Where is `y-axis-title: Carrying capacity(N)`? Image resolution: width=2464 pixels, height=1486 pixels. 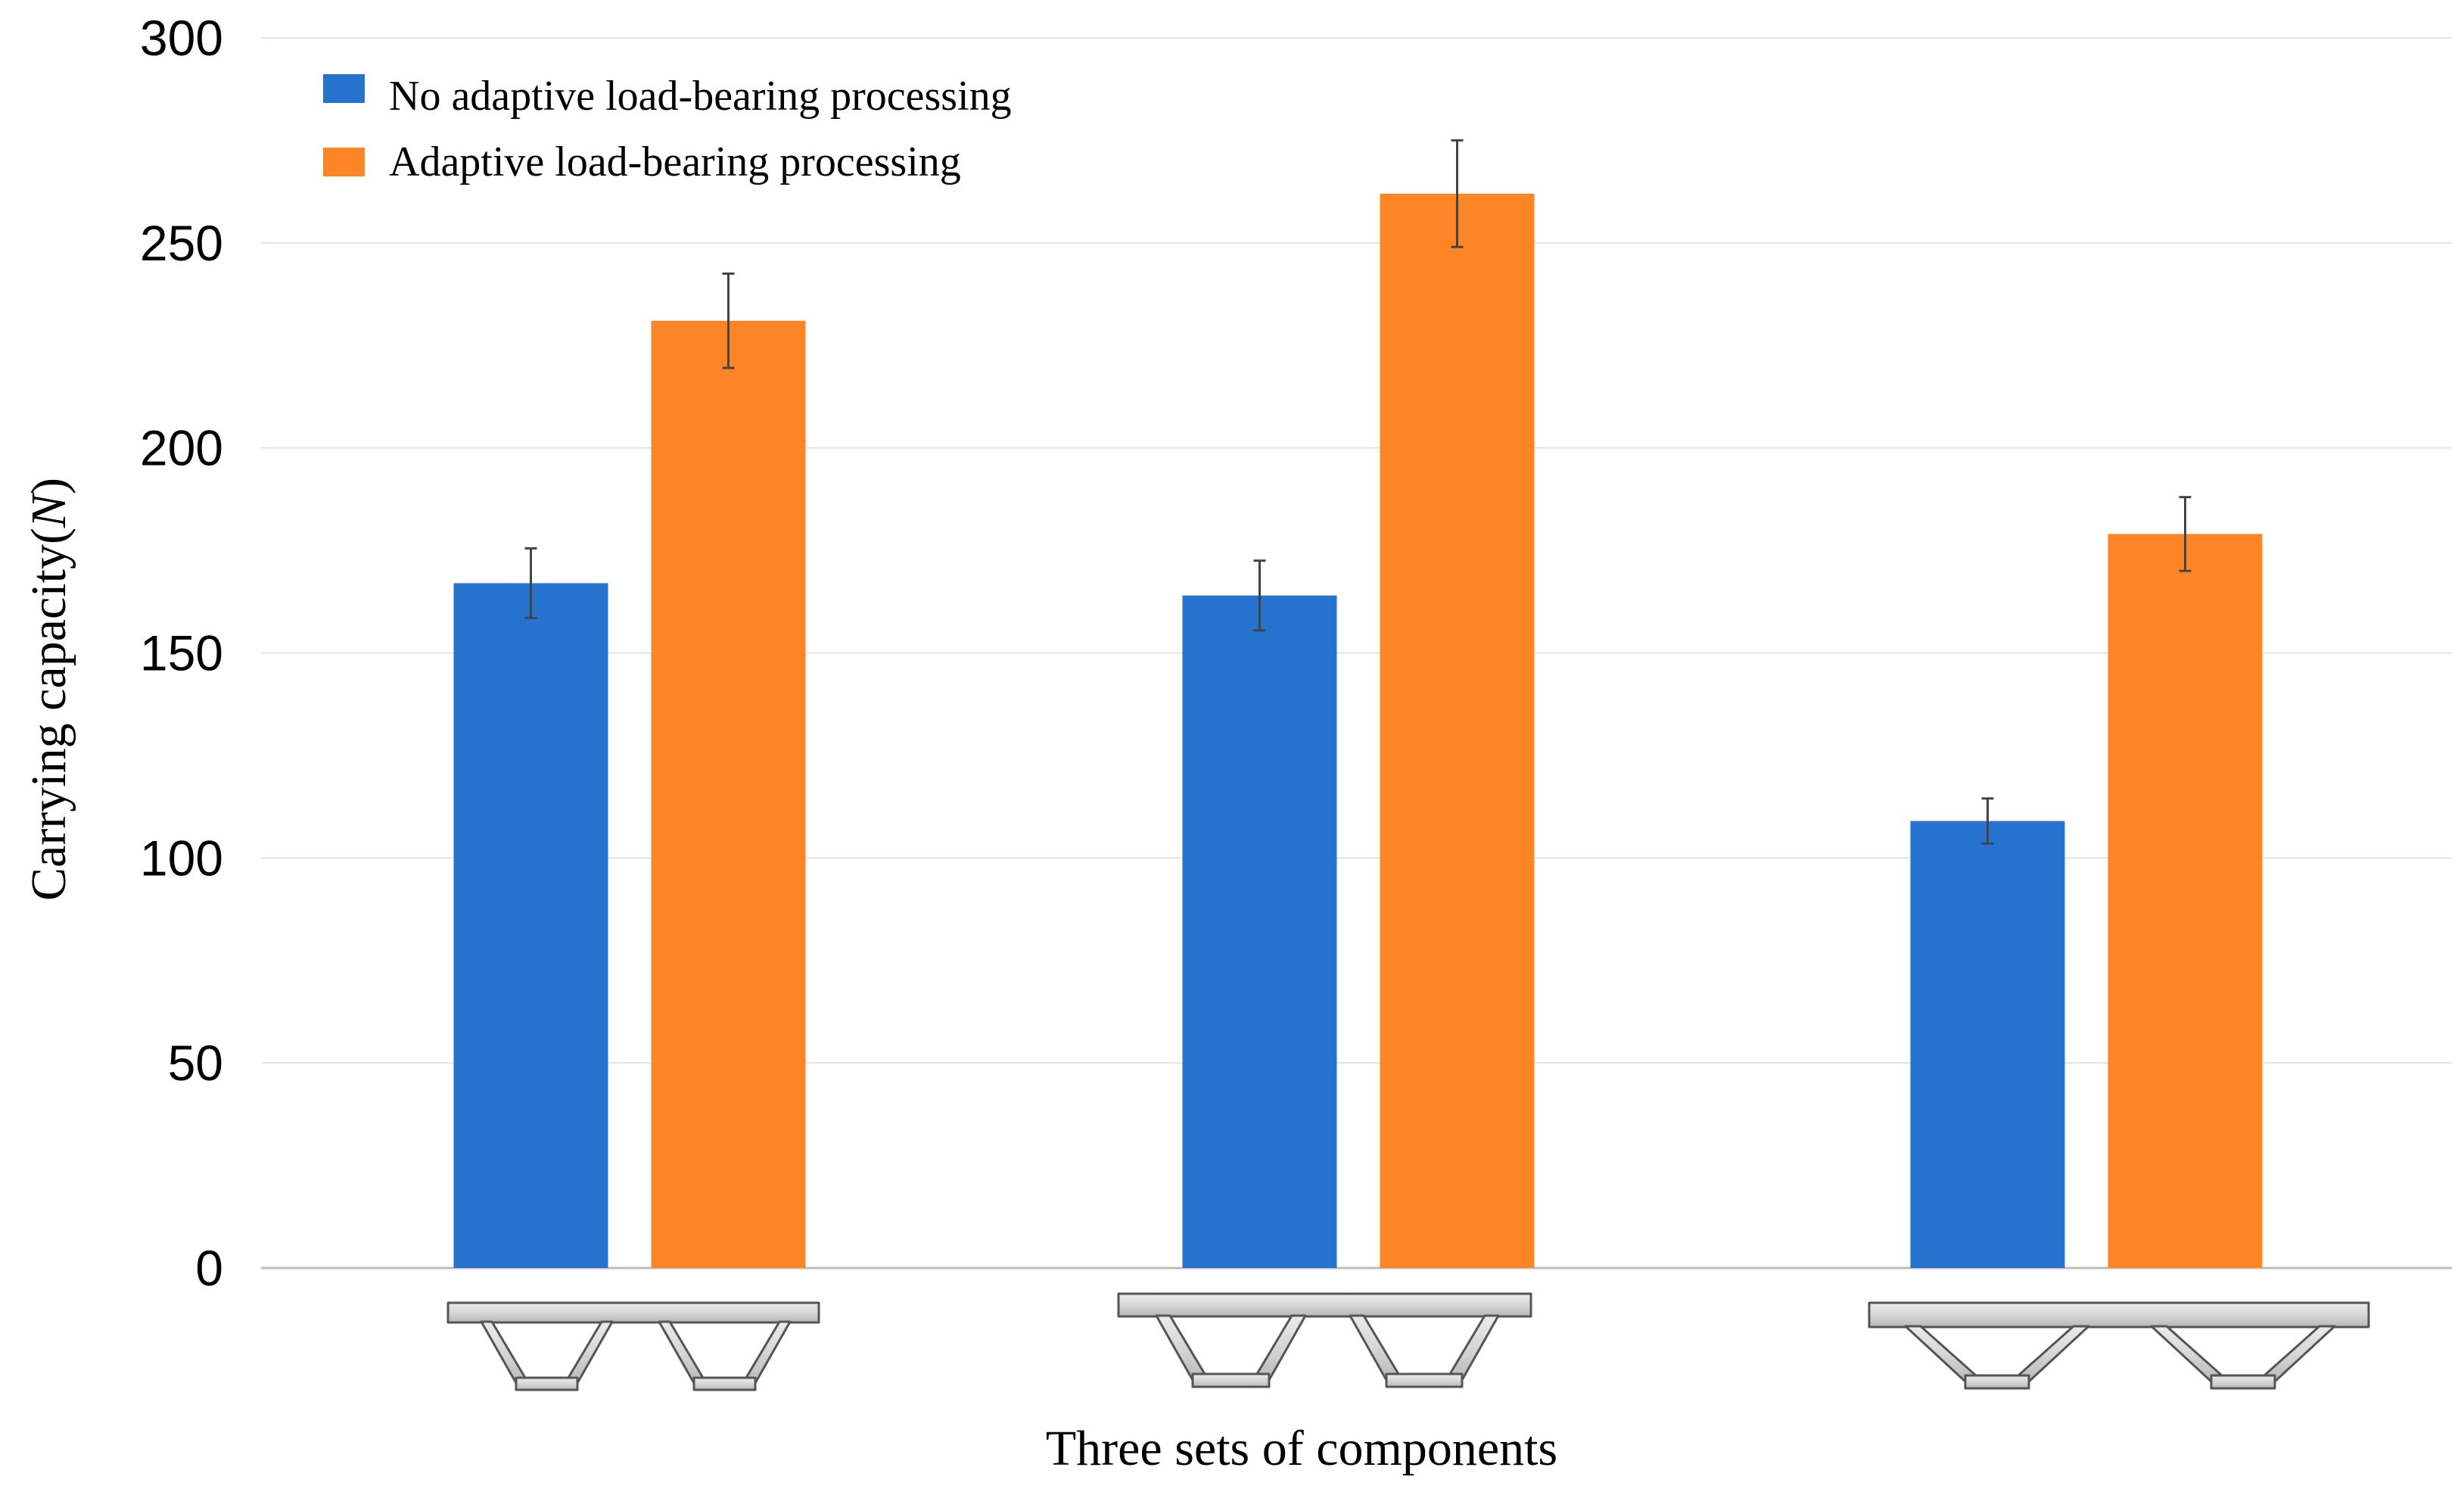 y-axis-title: Carrying capacity(N) is located at coordinates (48, 689).